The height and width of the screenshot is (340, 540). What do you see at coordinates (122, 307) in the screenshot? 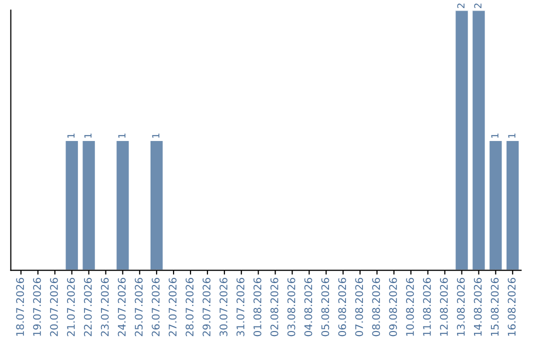
I see `x-tick-label: 24.07.2026` at bounding box center [122, 307].